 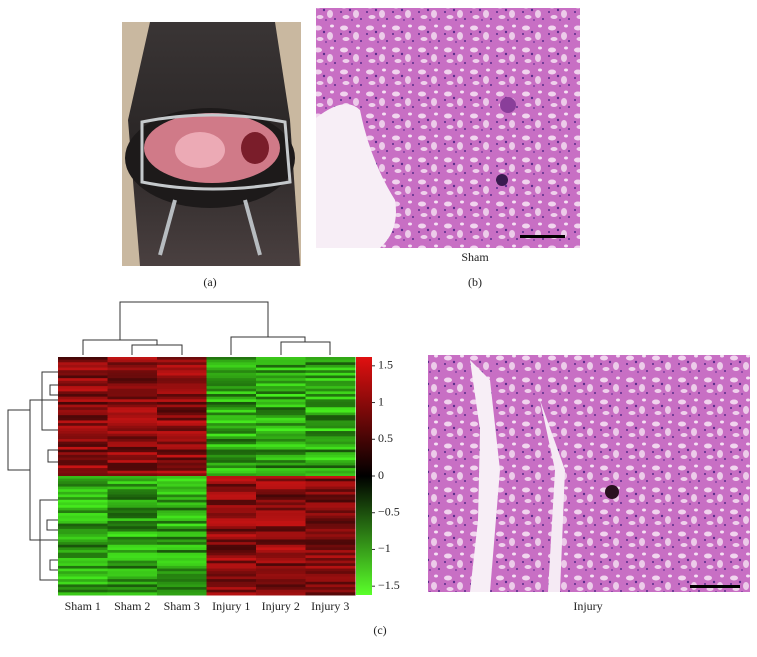 I want to click on column-label: Injury 1, so click(x=231, y=606).